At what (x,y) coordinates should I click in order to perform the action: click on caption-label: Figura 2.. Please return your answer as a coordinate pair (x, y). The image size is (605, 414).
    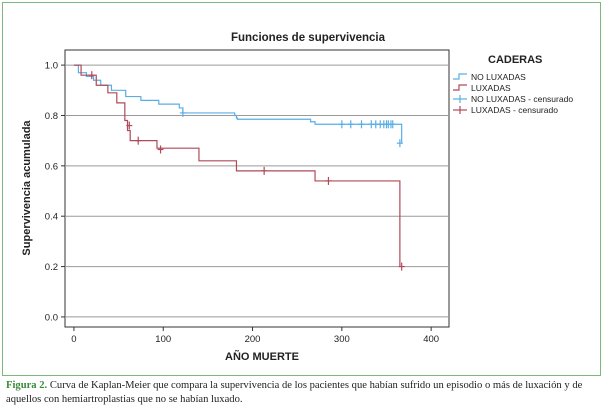
    Looking at the image, I should click on (27, 385).